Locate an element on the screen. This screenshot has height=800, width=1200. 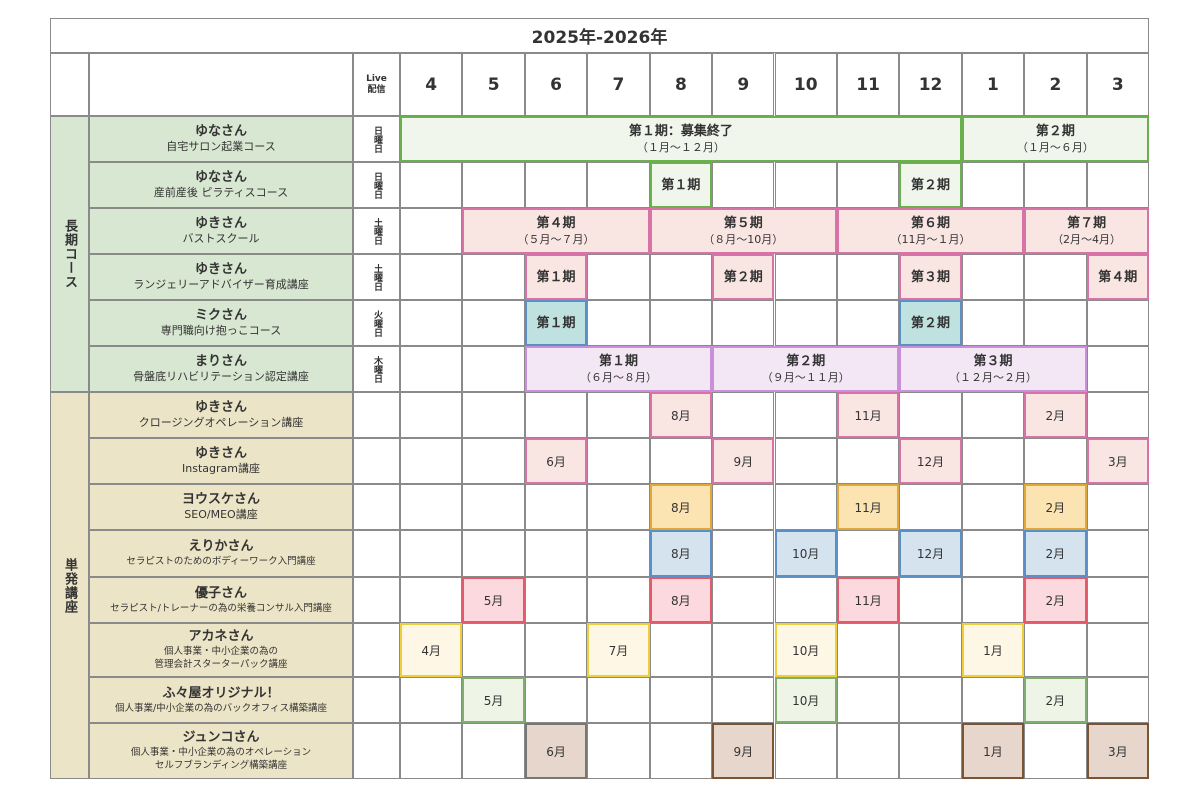
course-name-cell: ヨウスケさん SEO/MEO講座 is located at coordinates (221, 507).